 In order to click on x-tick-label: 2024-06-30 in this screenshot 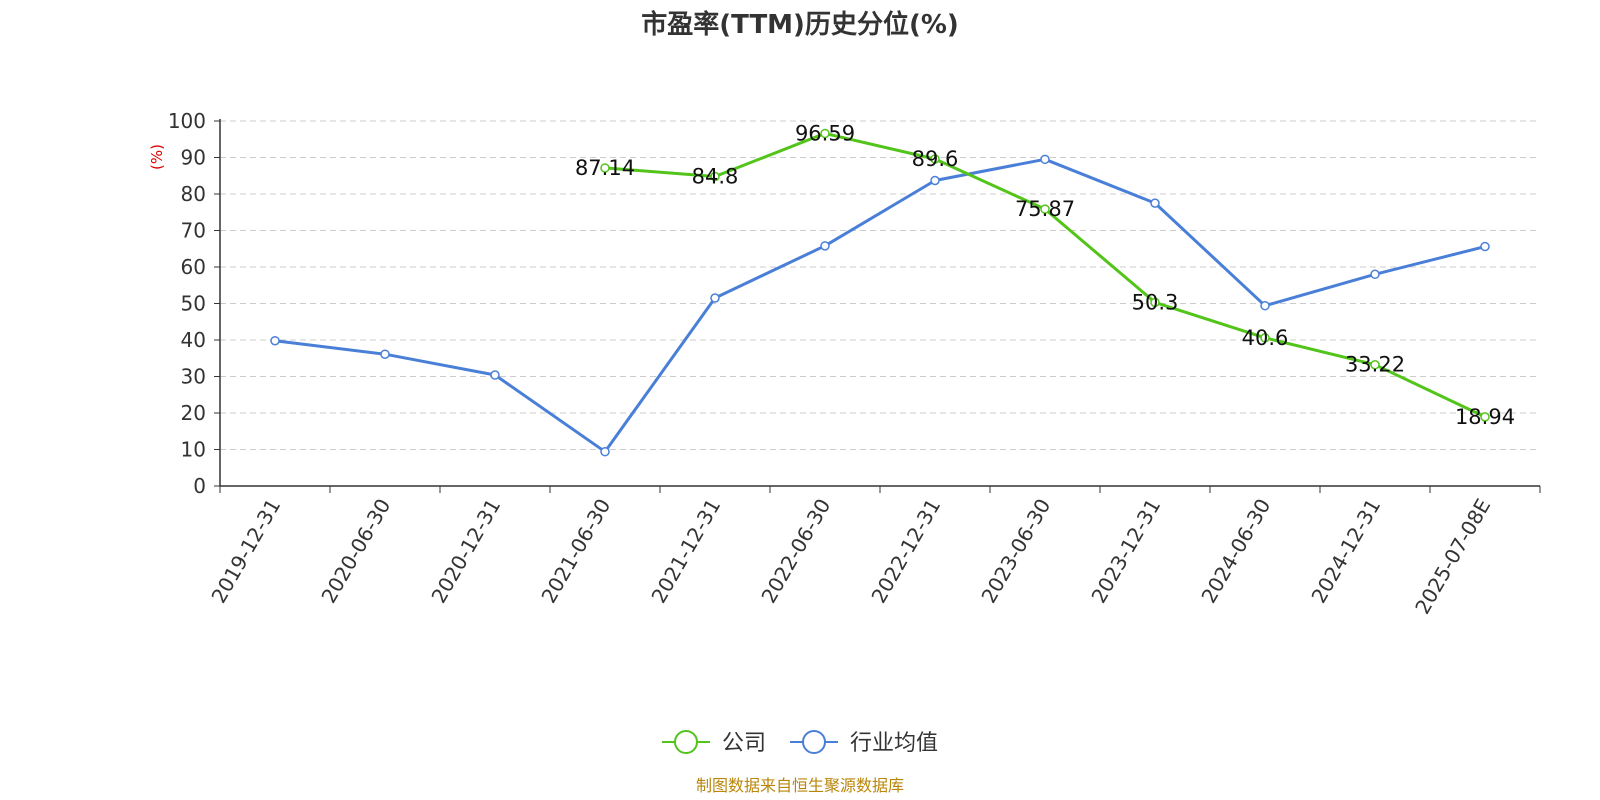, I will do `click(1235, 551)`.